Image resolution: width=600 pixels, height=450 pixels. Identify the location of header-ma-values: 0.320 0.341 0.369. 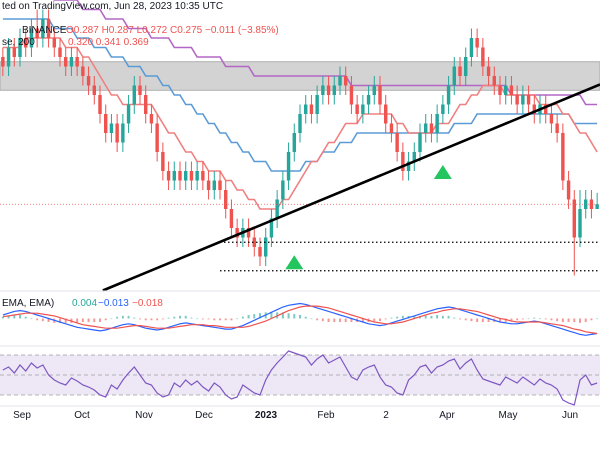
(108, 42).